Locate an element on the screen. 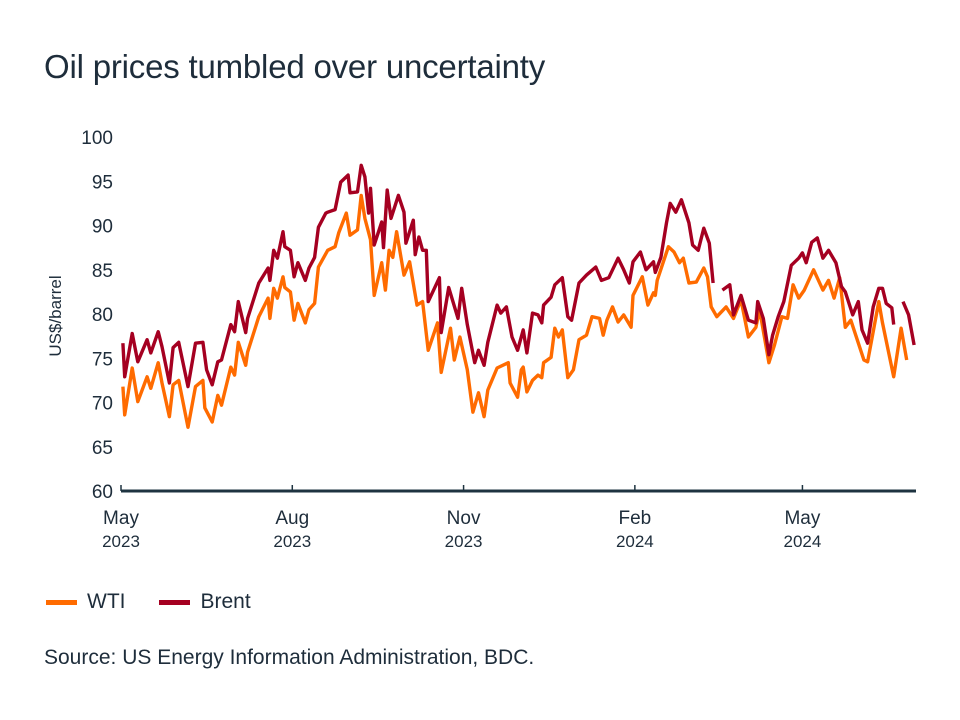  x-tick-month: Nov is located at coordinates (464, 518).